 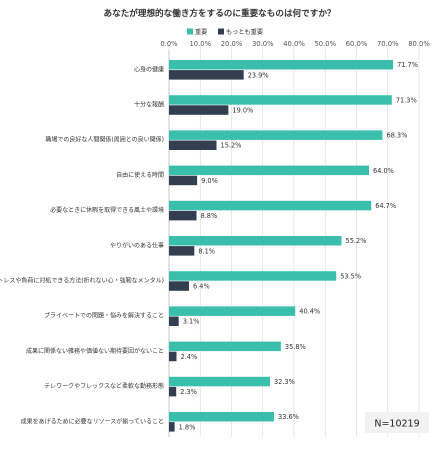 I want to click on x-tick-label: 60.0%, so click(x=357, y=44).